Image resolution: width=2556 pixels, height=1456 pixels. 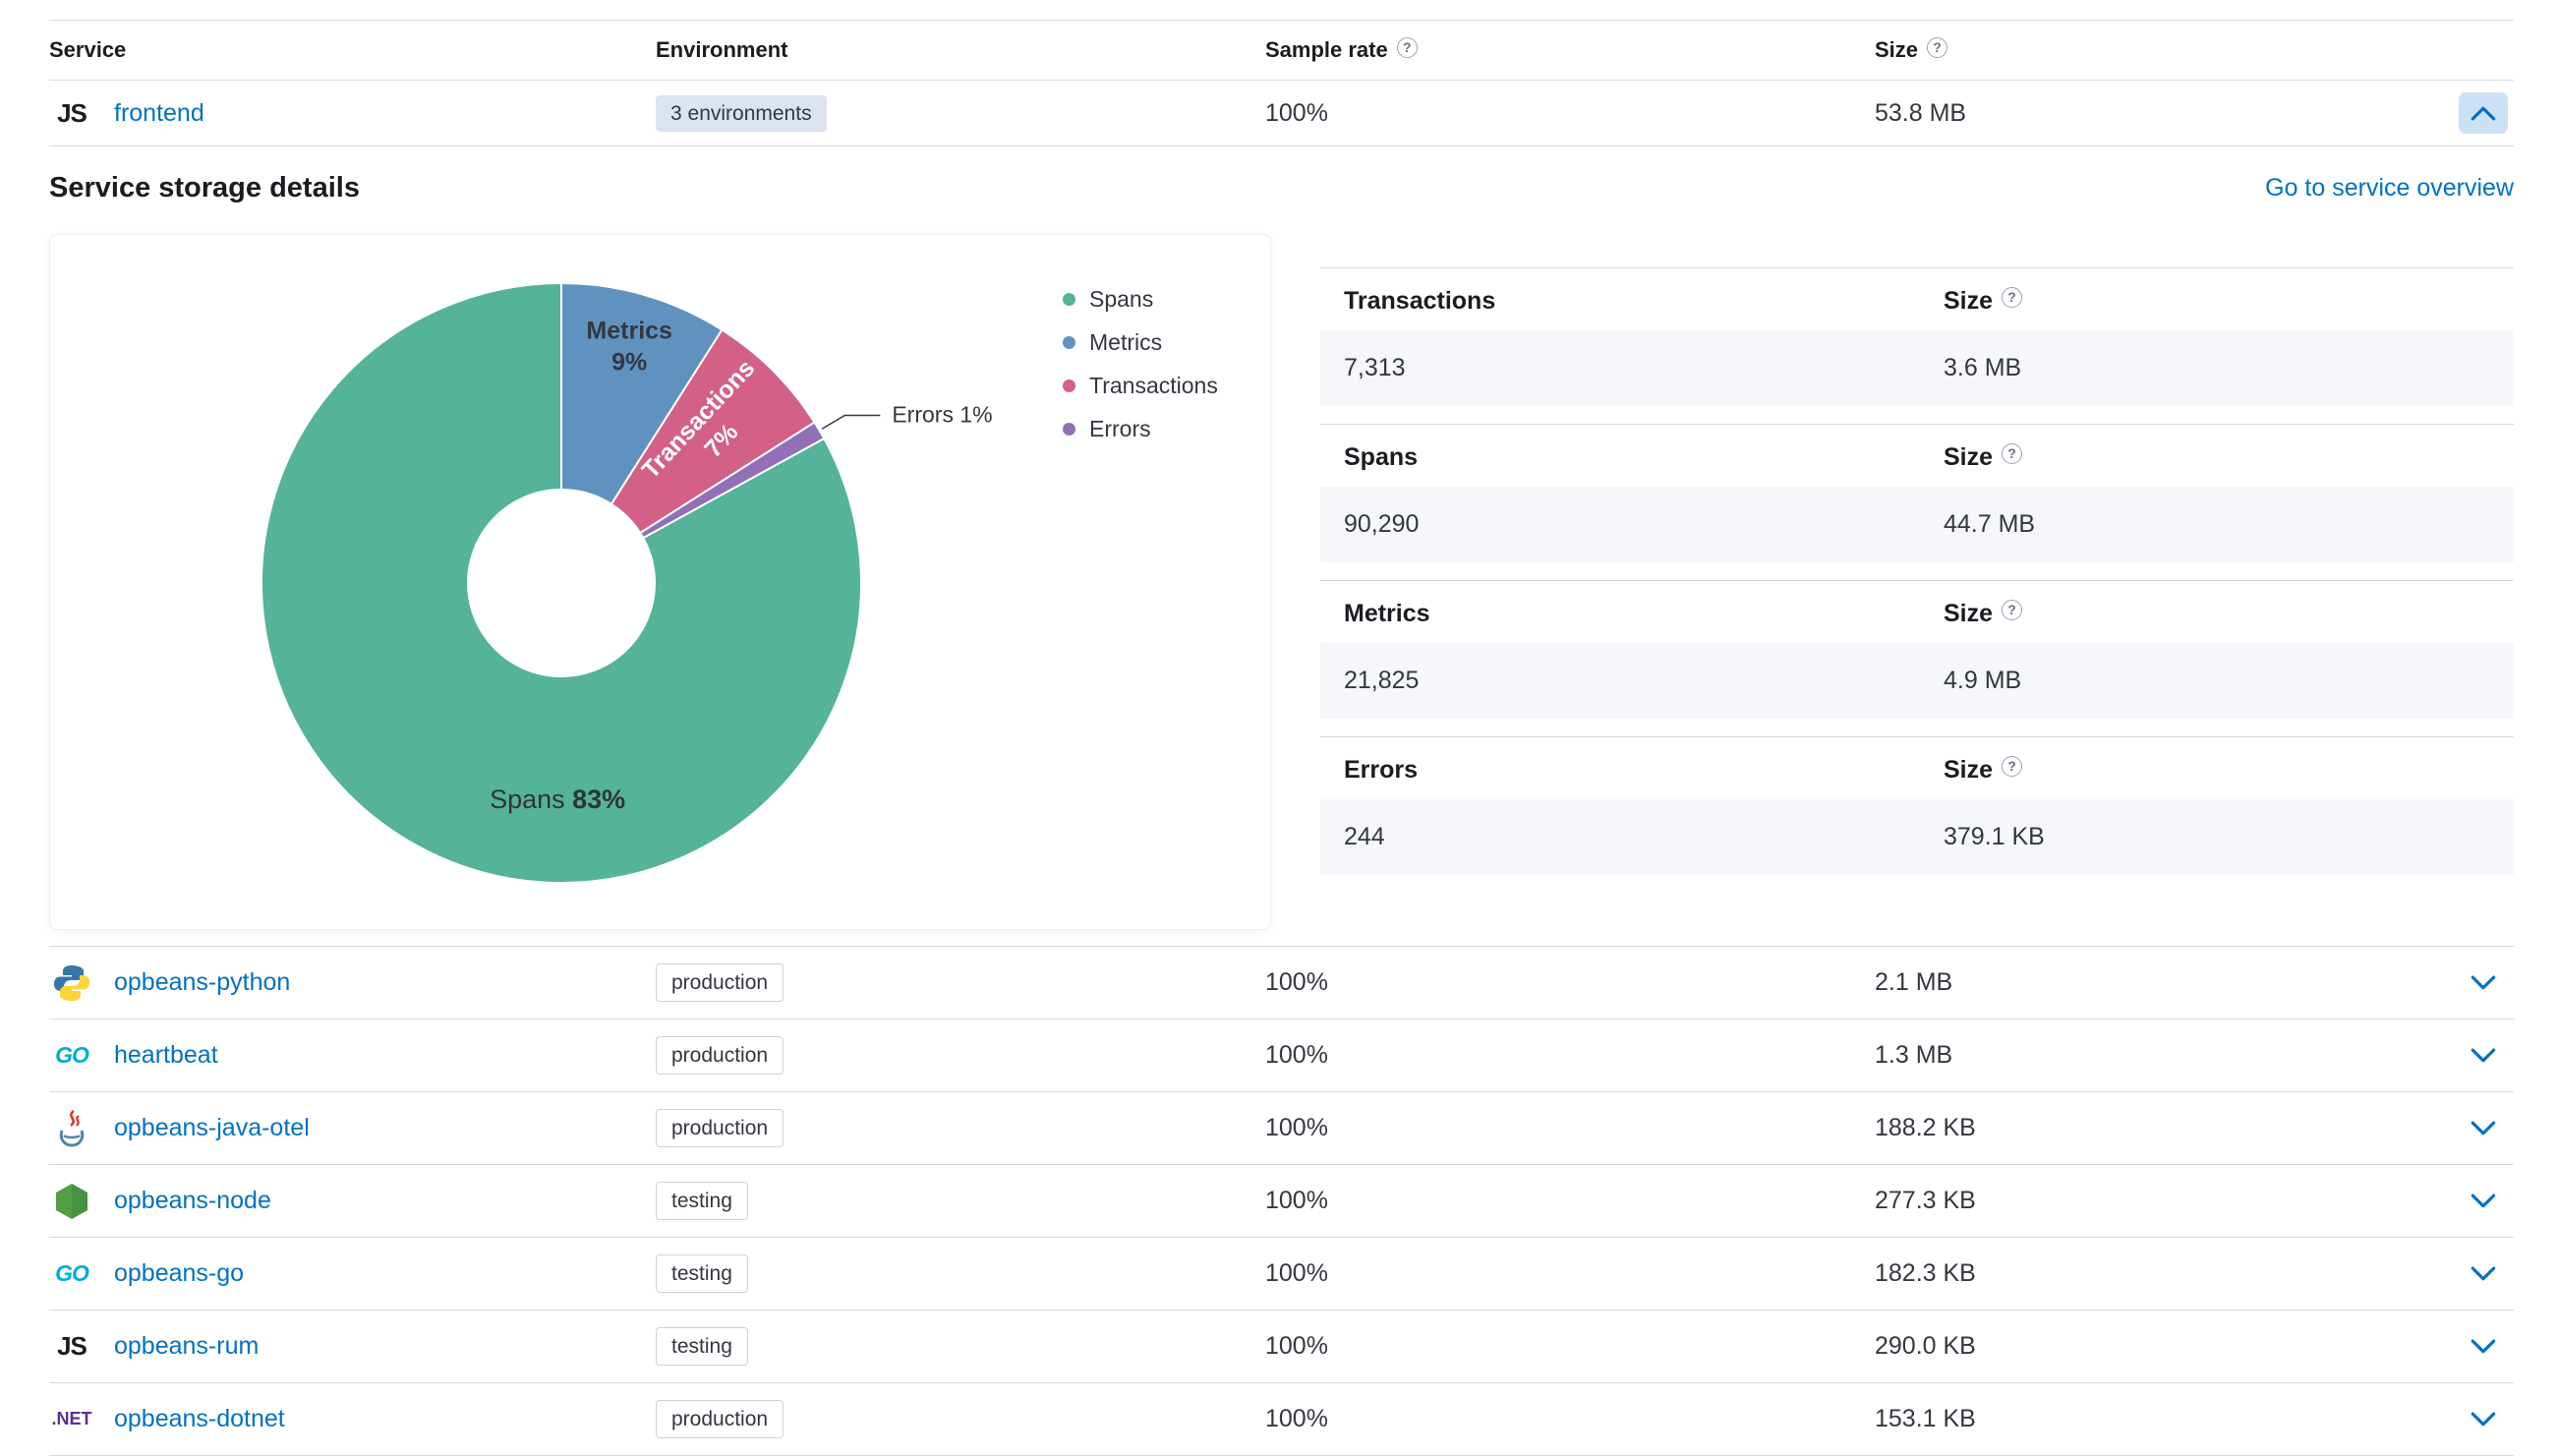 I want to click on dotnet-icon: .NET, so click(x=71, y=1419).